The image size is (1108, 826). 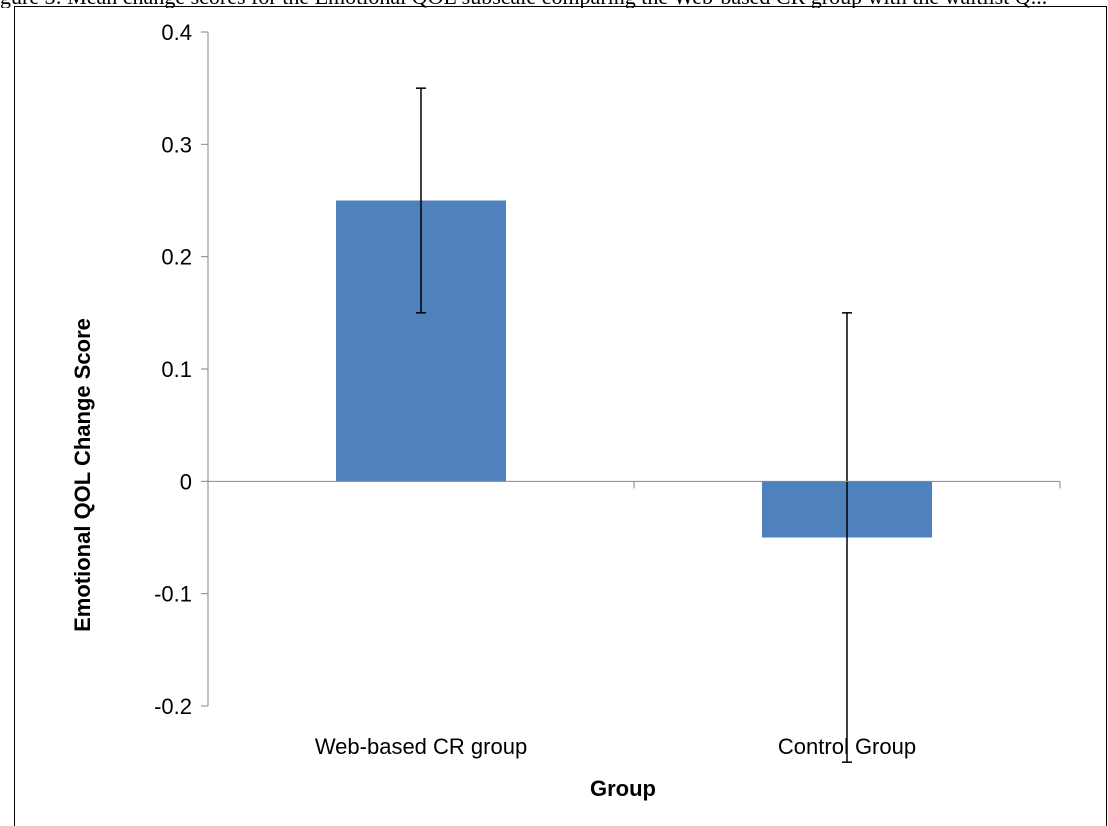 I want to click on y-tick-label: 0, so click(x=186, y=481).